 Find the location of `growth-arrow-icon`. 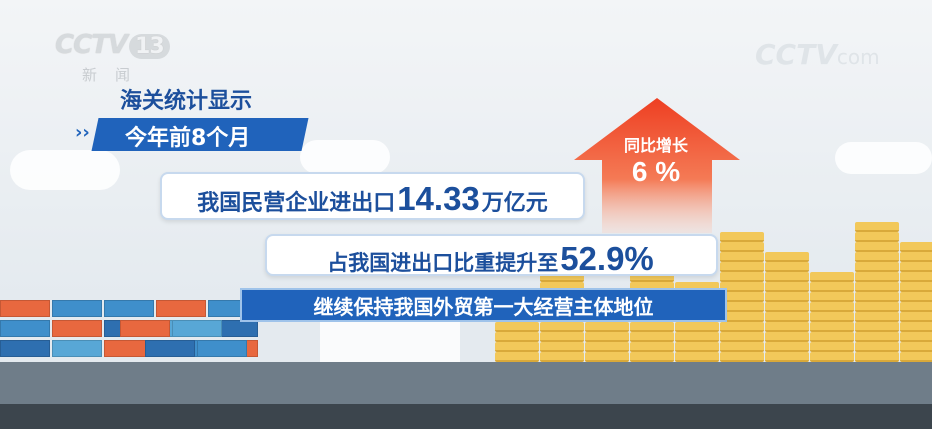

growth-arrow-icon is located at coordinates (657, 165).